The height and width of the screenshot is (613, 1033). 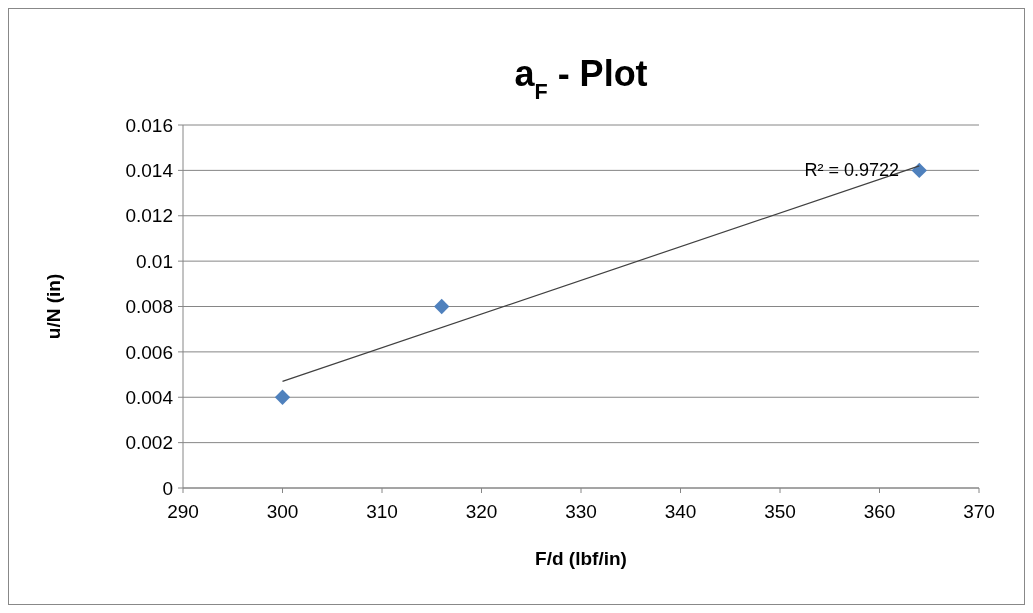 What do you see at coordinates (581, 78) in the screenshot?
I see `chart-title: a$_{F}$ - Plot` at bounding box center [581, 78].